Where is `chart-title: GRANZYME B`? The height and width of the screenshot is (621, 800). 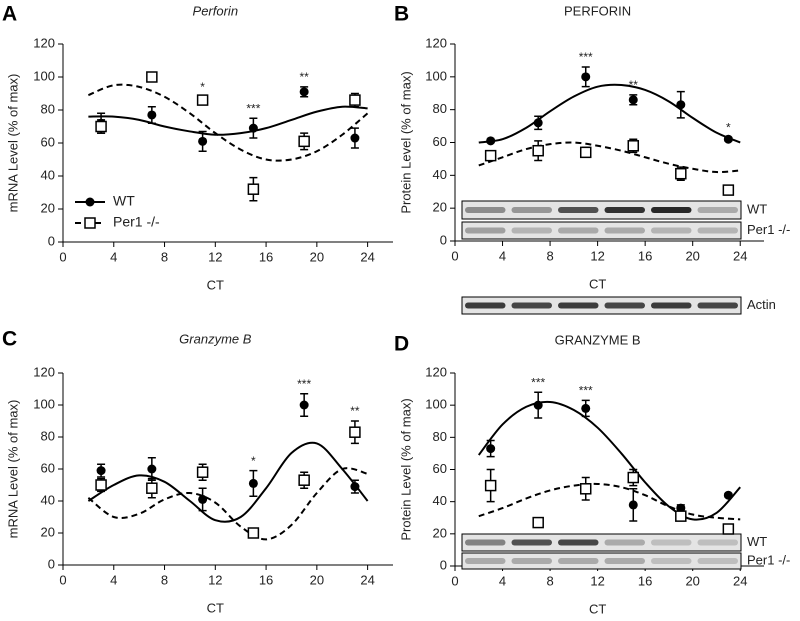
chart-title: GRANZYME B is located at coordinates (598, 339).